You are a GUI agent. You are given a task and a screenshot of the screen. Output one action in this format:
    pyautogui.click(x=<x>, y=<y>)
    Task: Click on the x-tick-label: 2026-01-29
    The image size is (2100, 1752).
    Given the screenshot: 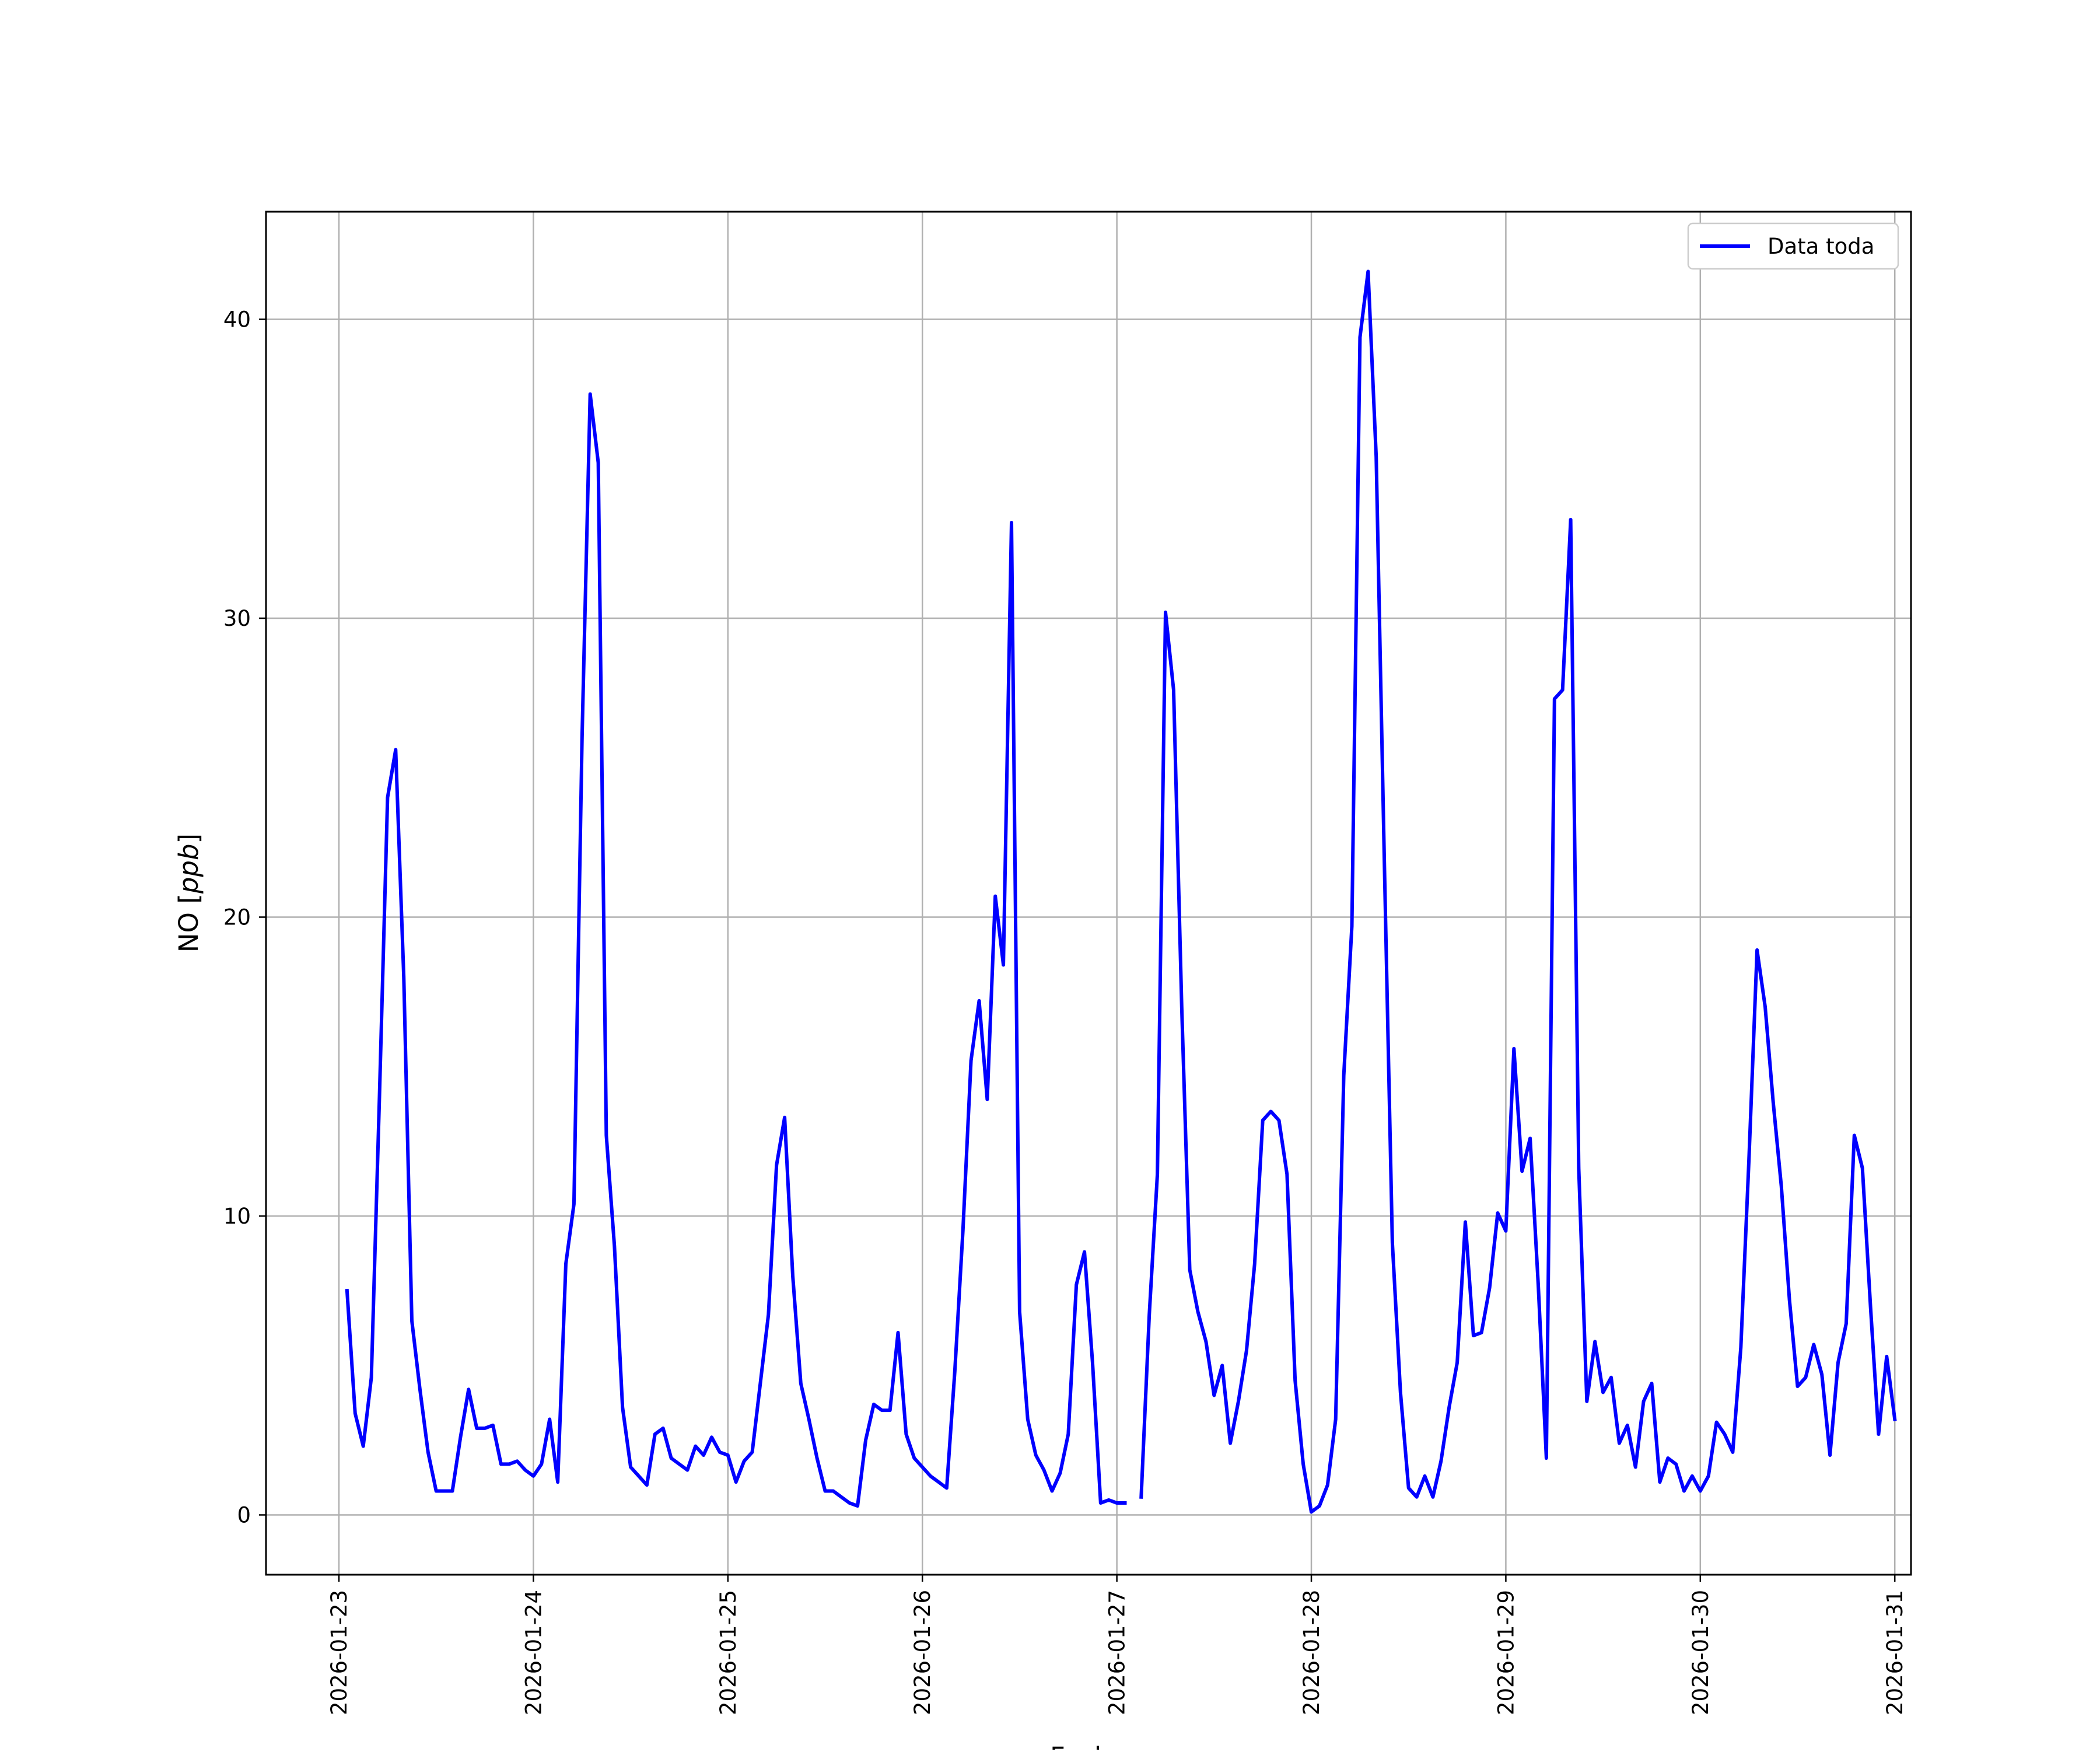 What is the action you would take?
    pyautogui.click(x=1505, y=1652)
    